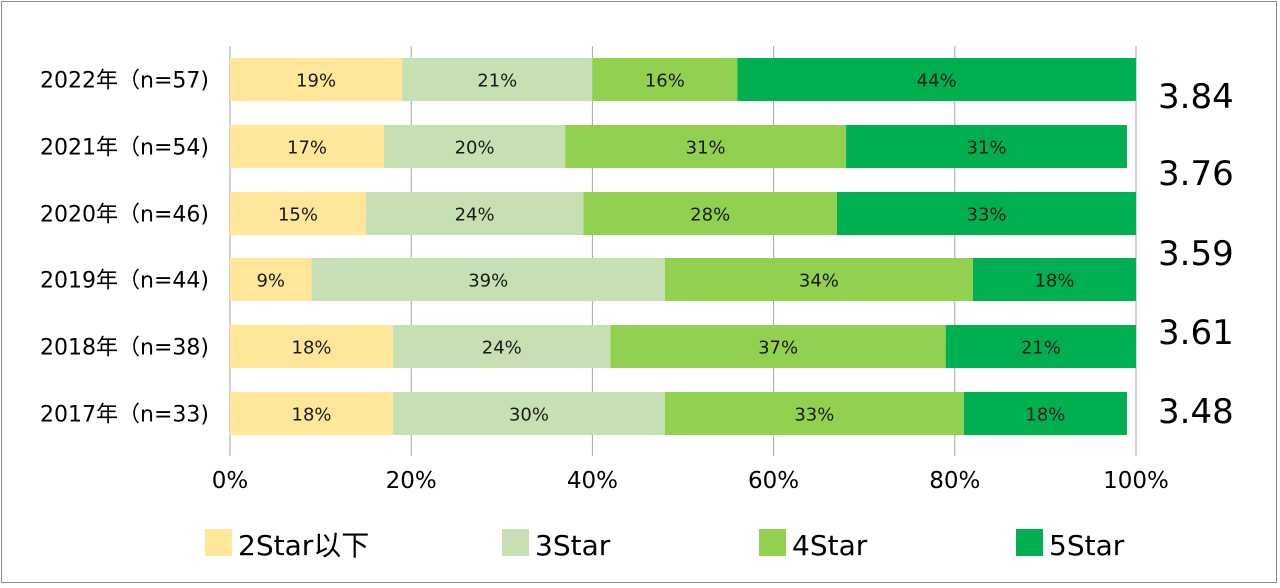  I want to click on data-label: 9%, so click(270, 281).